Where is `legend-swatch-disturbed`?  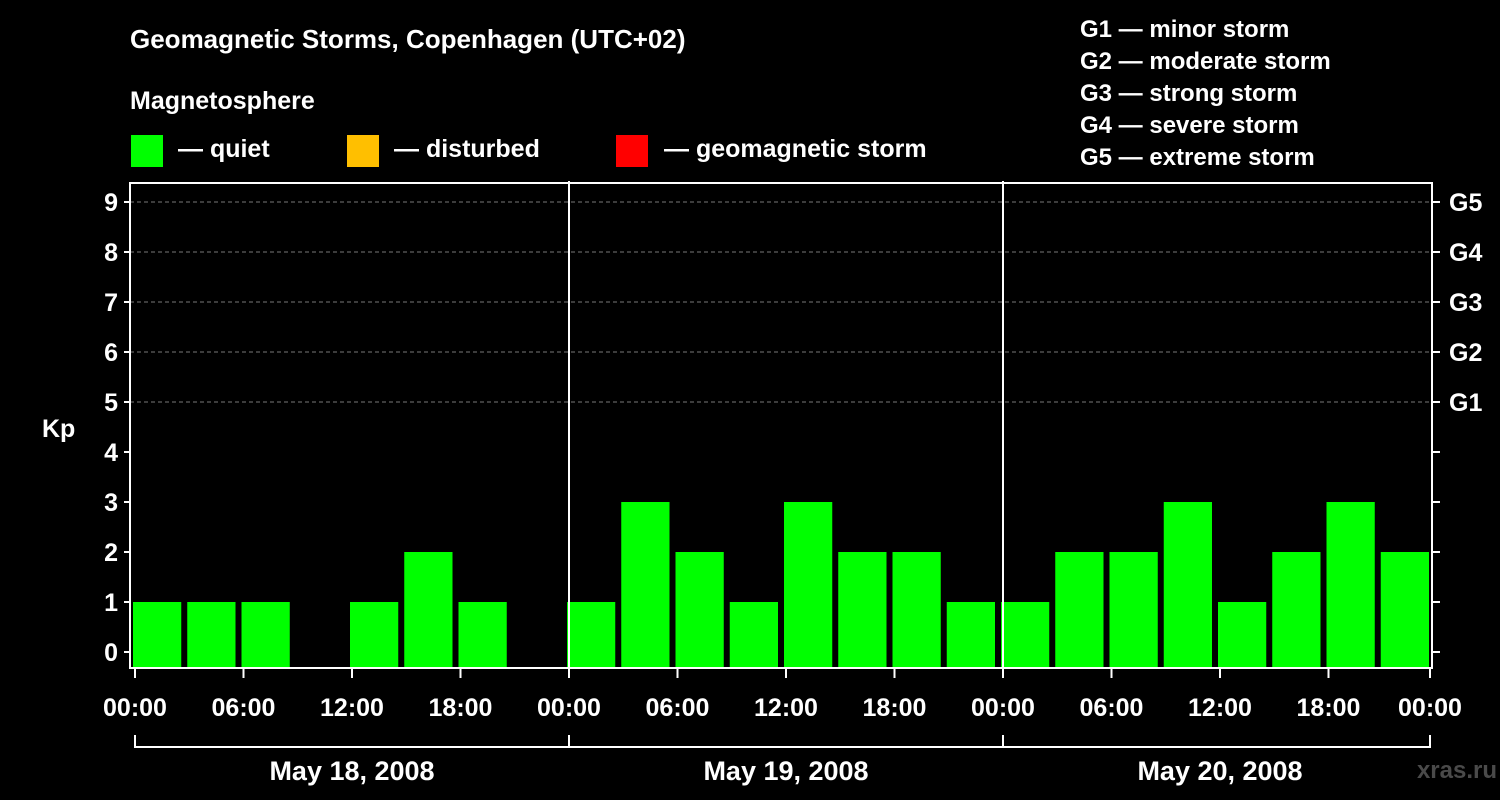
legend-swatch-disturbed is located at coordinates (363, 151).